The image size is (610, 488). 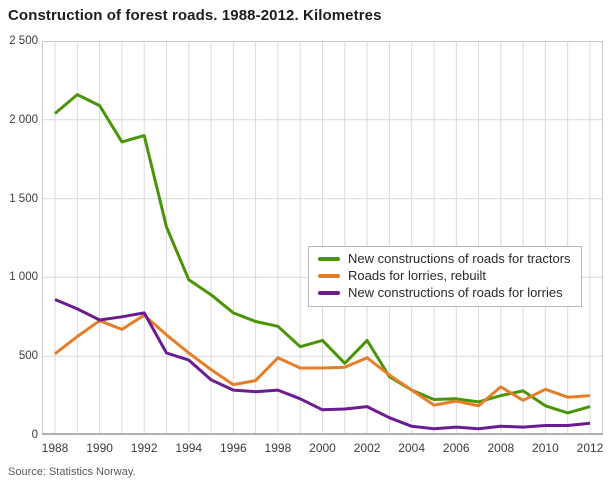 I want to click on x-axis-label: 2004, so click(x=411, y=448).